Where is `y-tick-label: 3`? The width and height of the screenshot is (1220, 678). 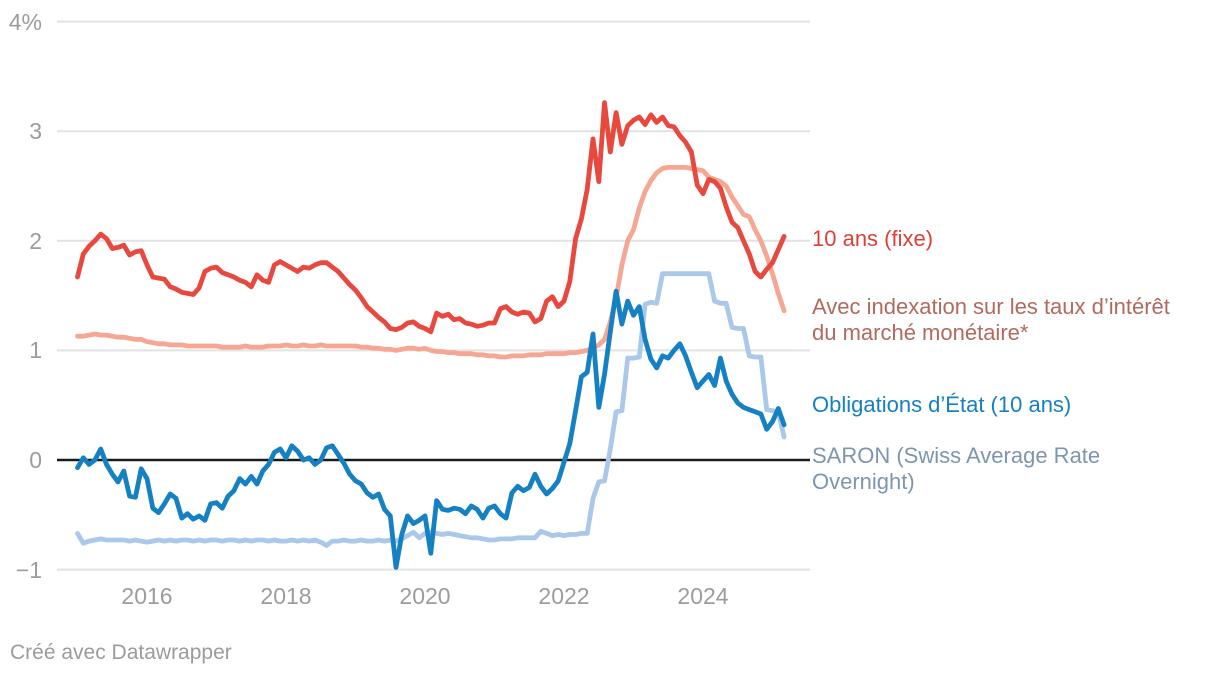 y-tick-label: 3 is located at coordinates (35, 131).